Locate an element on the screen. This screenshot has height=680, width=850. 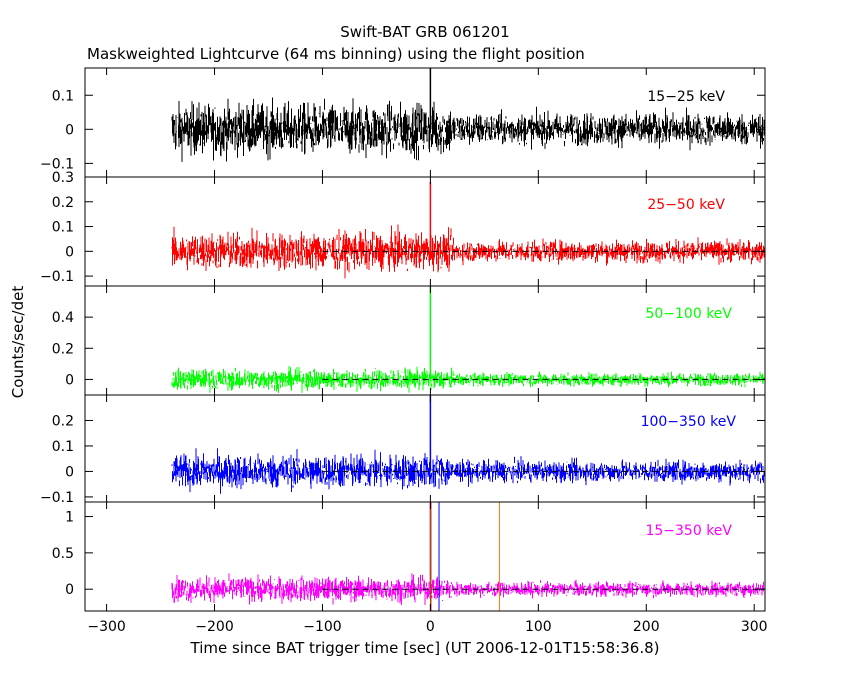
x-tick-label: 200 is located at coordinates (646, 627).